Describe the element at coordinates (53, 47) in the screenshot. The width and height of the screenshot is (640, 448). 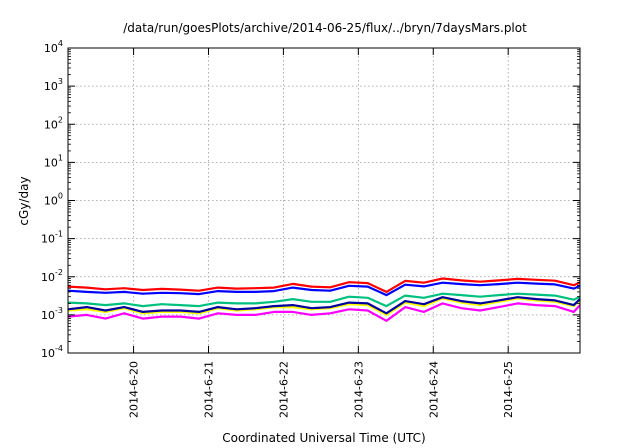
I see `y-tick-label: 10⁴` at that location.